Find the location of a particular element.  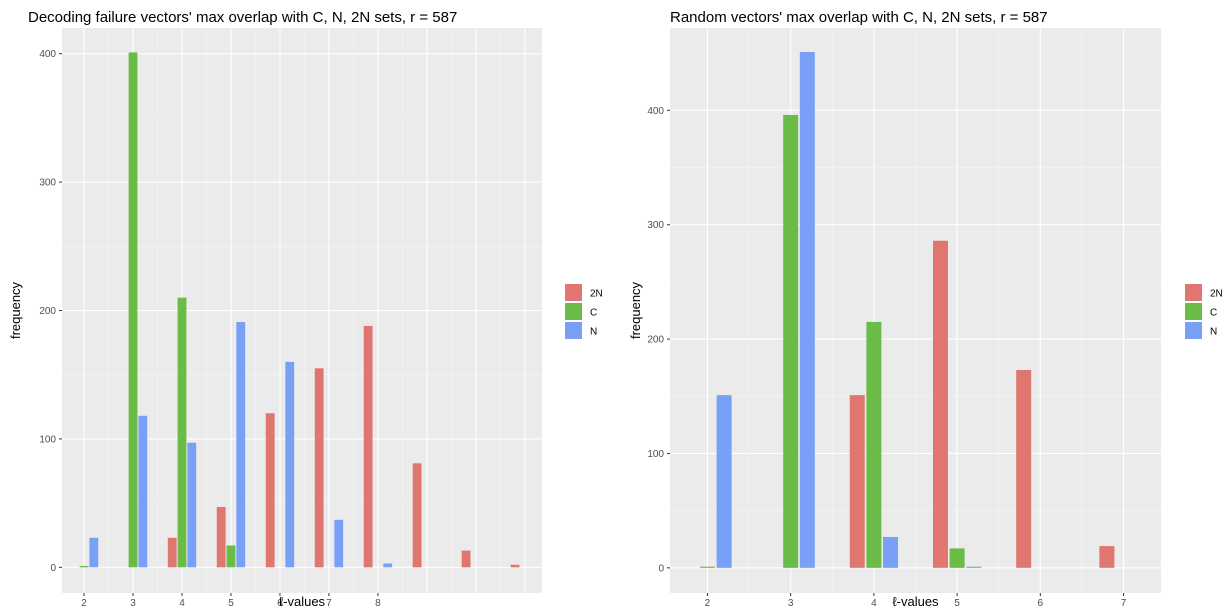

bar-N-7.2 is located at coordinates (339, 543).